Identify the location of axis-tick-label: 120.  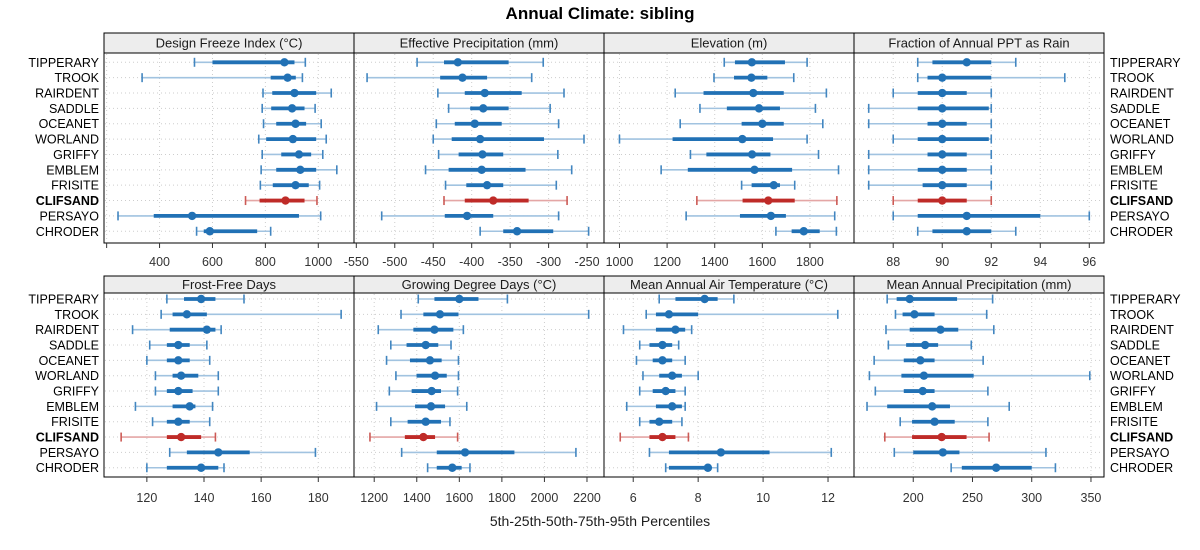
(146, 498).